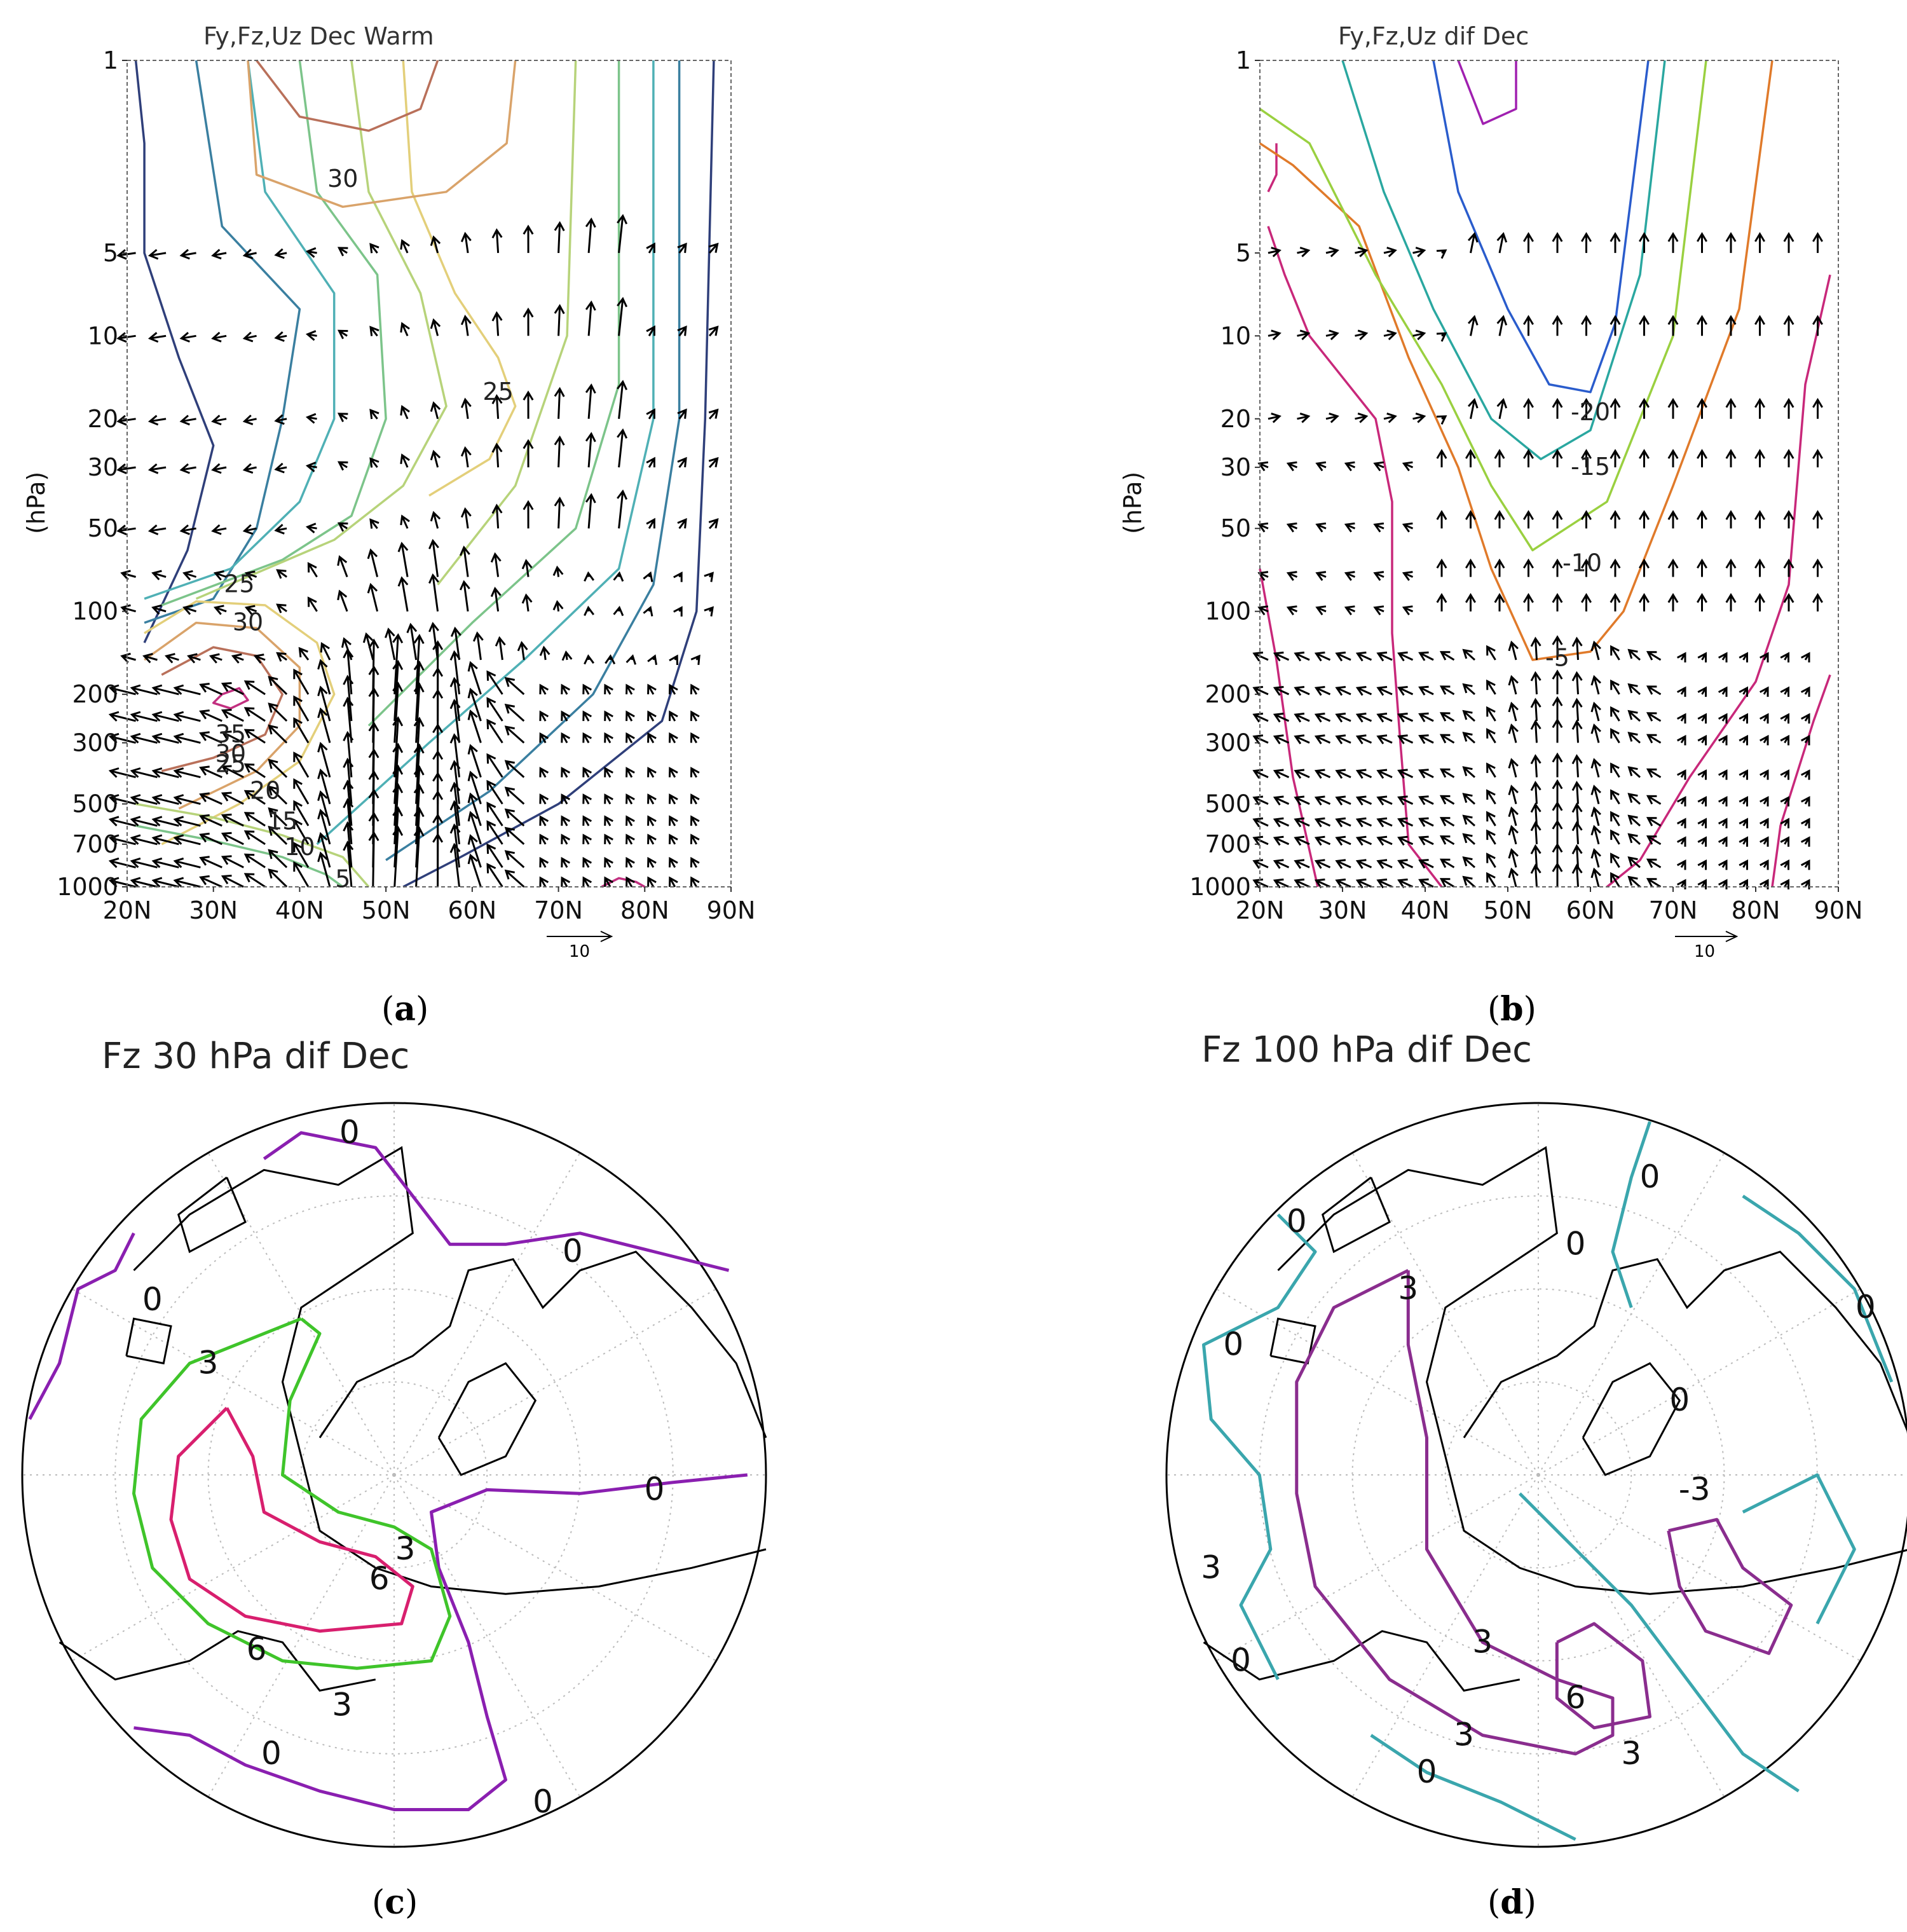 This screenshot has width=1907, height=1932. What do you see at coordinates (414, 551) in the screenshot?
I see `panel-a-vectors` at bounding box center [414, 551].